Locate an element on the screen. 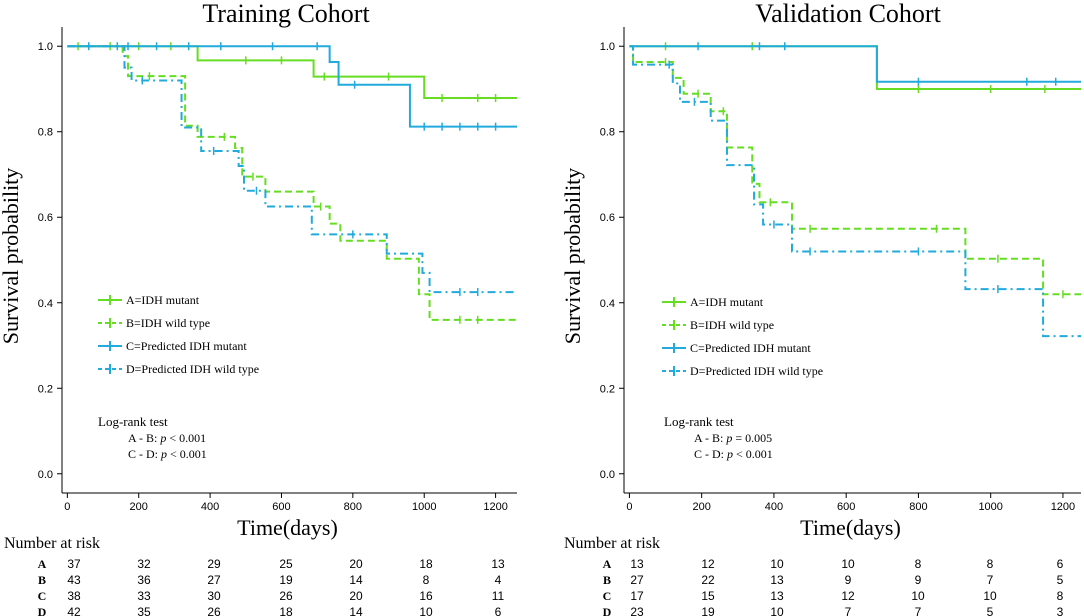  y-tick-label: 1.0 is located at coordinates (607, 47).